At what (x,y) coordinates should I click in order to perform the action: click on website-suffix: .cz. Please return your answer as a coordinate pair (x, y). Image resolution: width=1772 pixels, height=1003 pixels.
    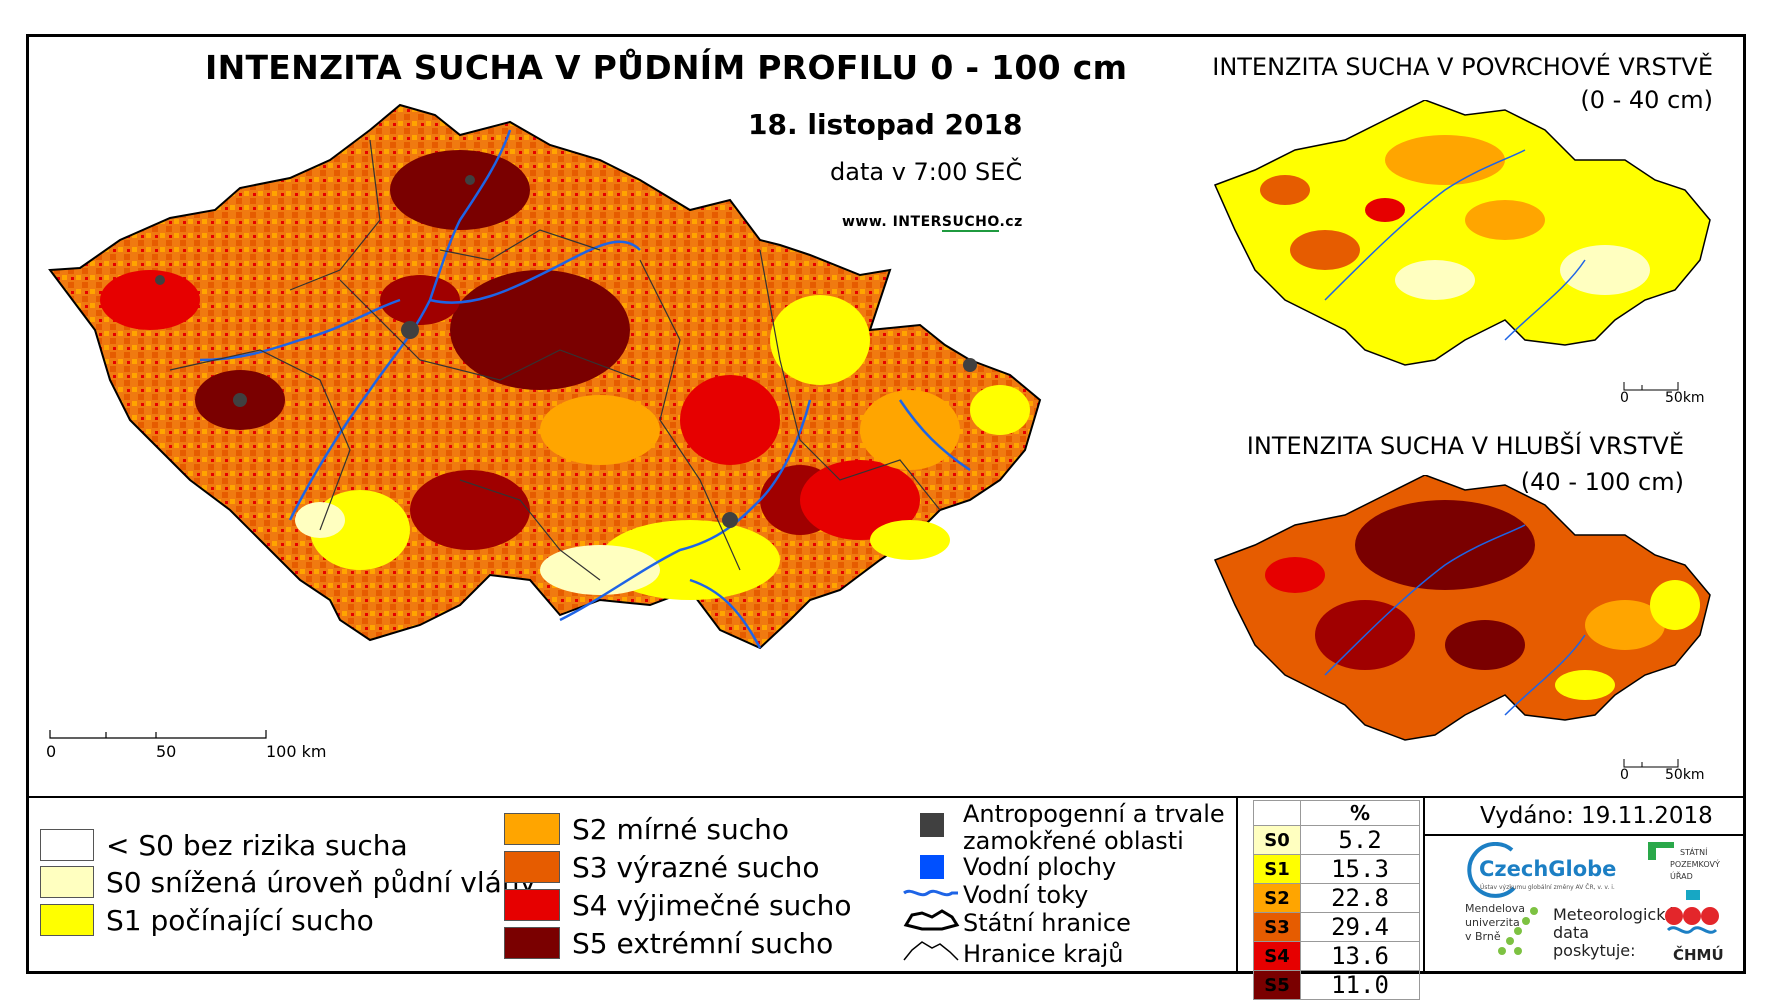
    Looking at the image, I should click on (1011, 222).